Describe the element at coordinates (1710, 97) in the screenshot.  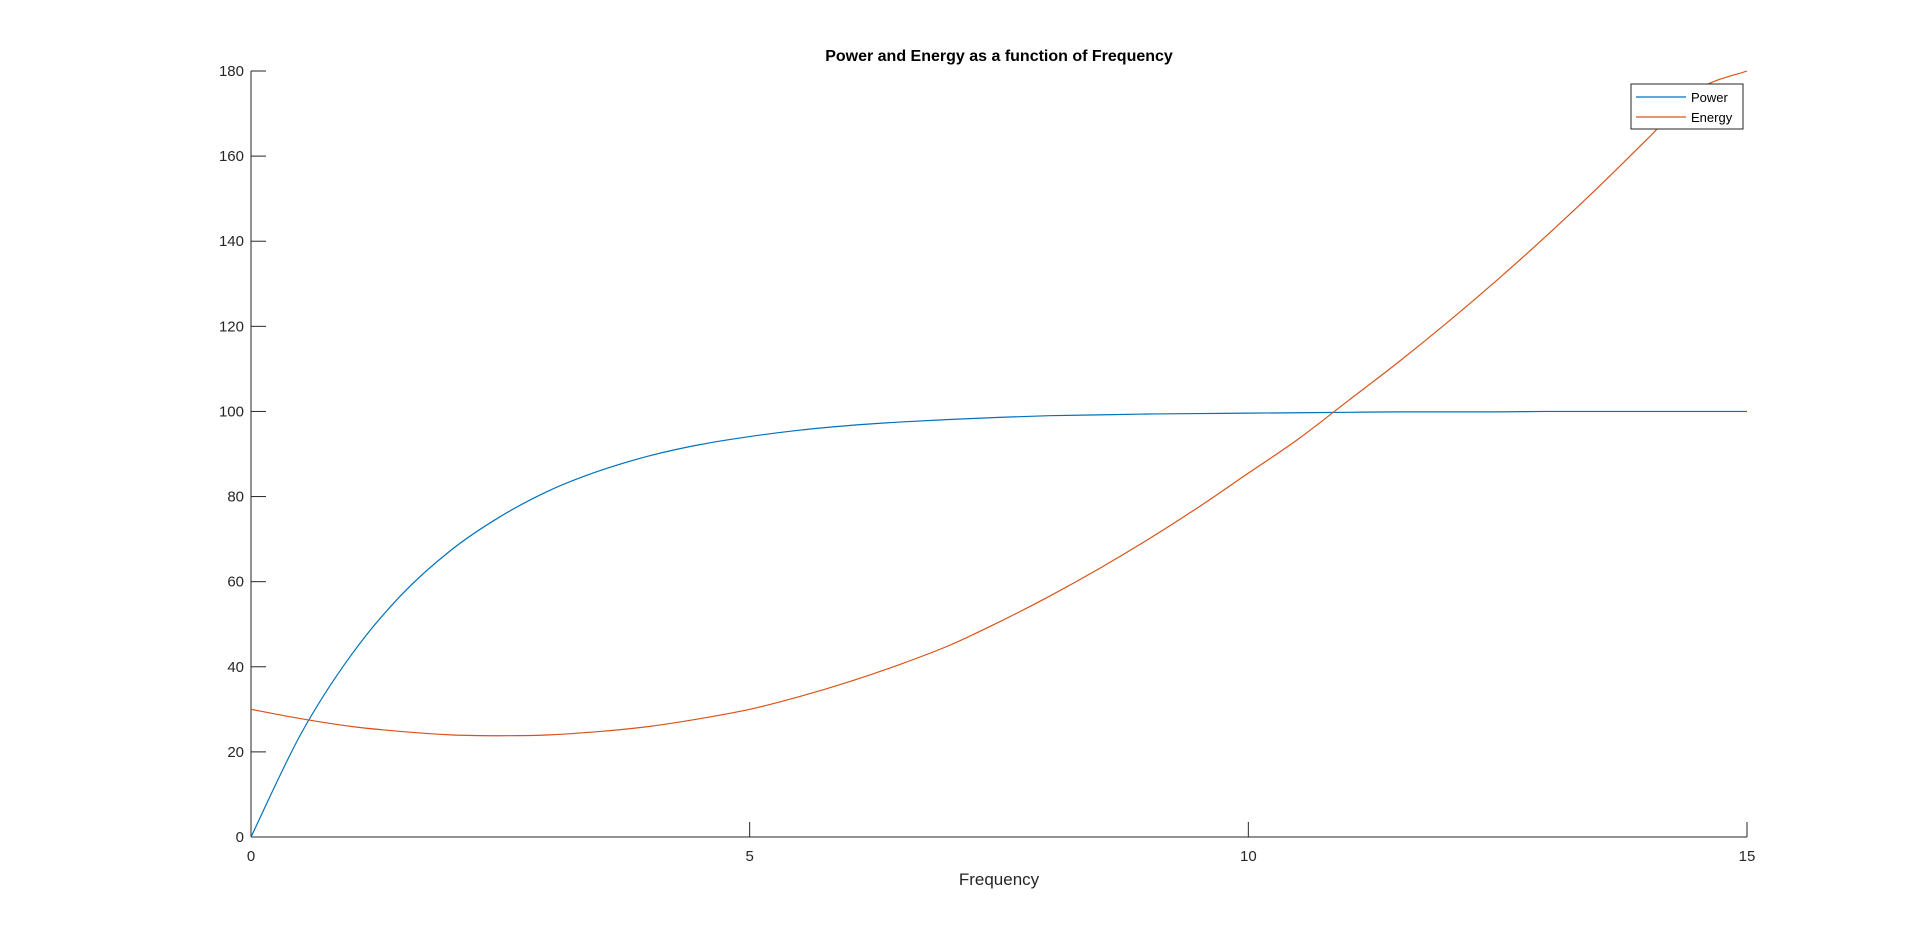
I see `legend-label-power: Power` at that location.